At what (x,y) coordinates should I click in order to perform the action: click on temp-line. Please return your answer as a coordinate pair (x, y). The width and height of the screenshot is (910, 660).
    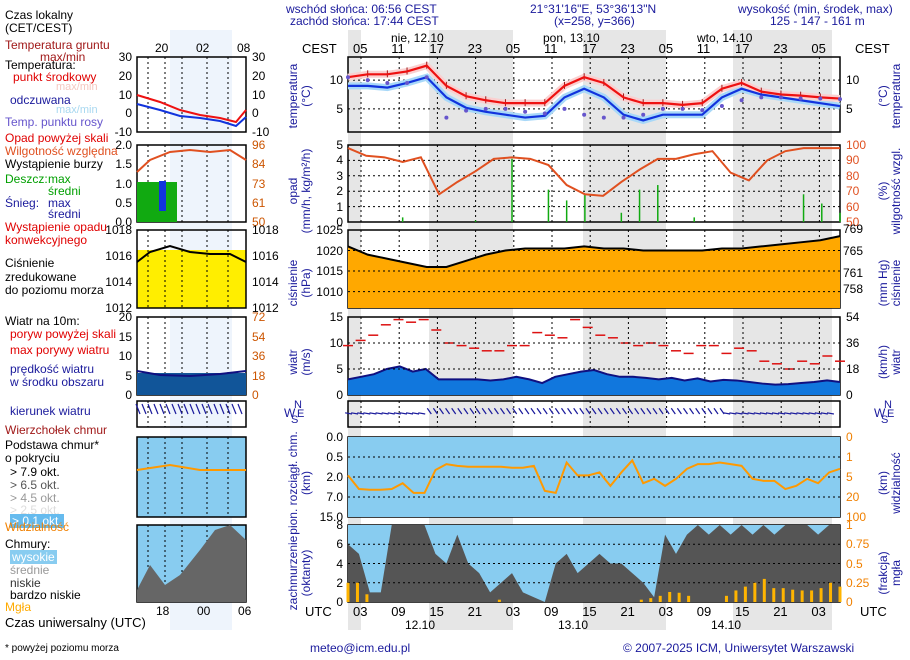
    Looking at the image, I should click on (594, 85).